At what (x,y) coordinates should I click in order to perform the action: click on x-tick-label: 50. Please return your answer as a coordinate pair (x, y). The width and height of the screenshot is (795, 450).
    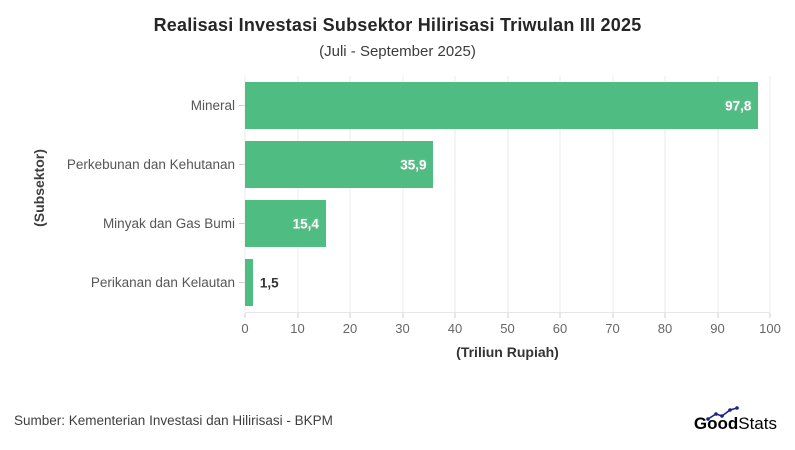
    Looking at the image, I should click on (507, 328).